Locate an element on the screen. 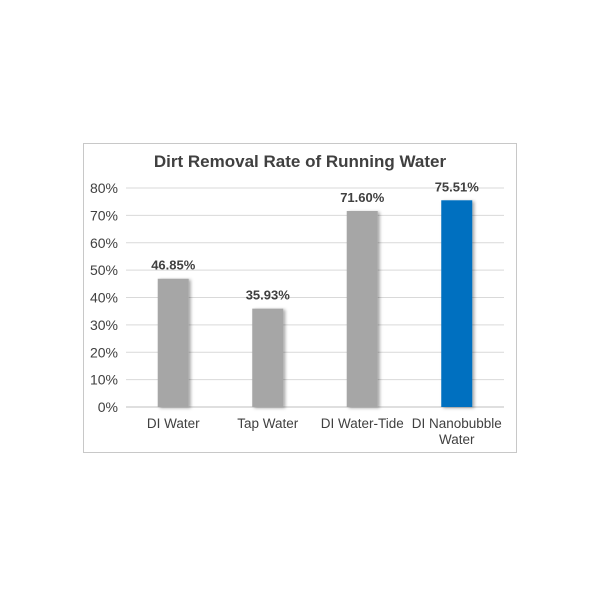  data-label: 75.51% is located at coordinates (457, 186).